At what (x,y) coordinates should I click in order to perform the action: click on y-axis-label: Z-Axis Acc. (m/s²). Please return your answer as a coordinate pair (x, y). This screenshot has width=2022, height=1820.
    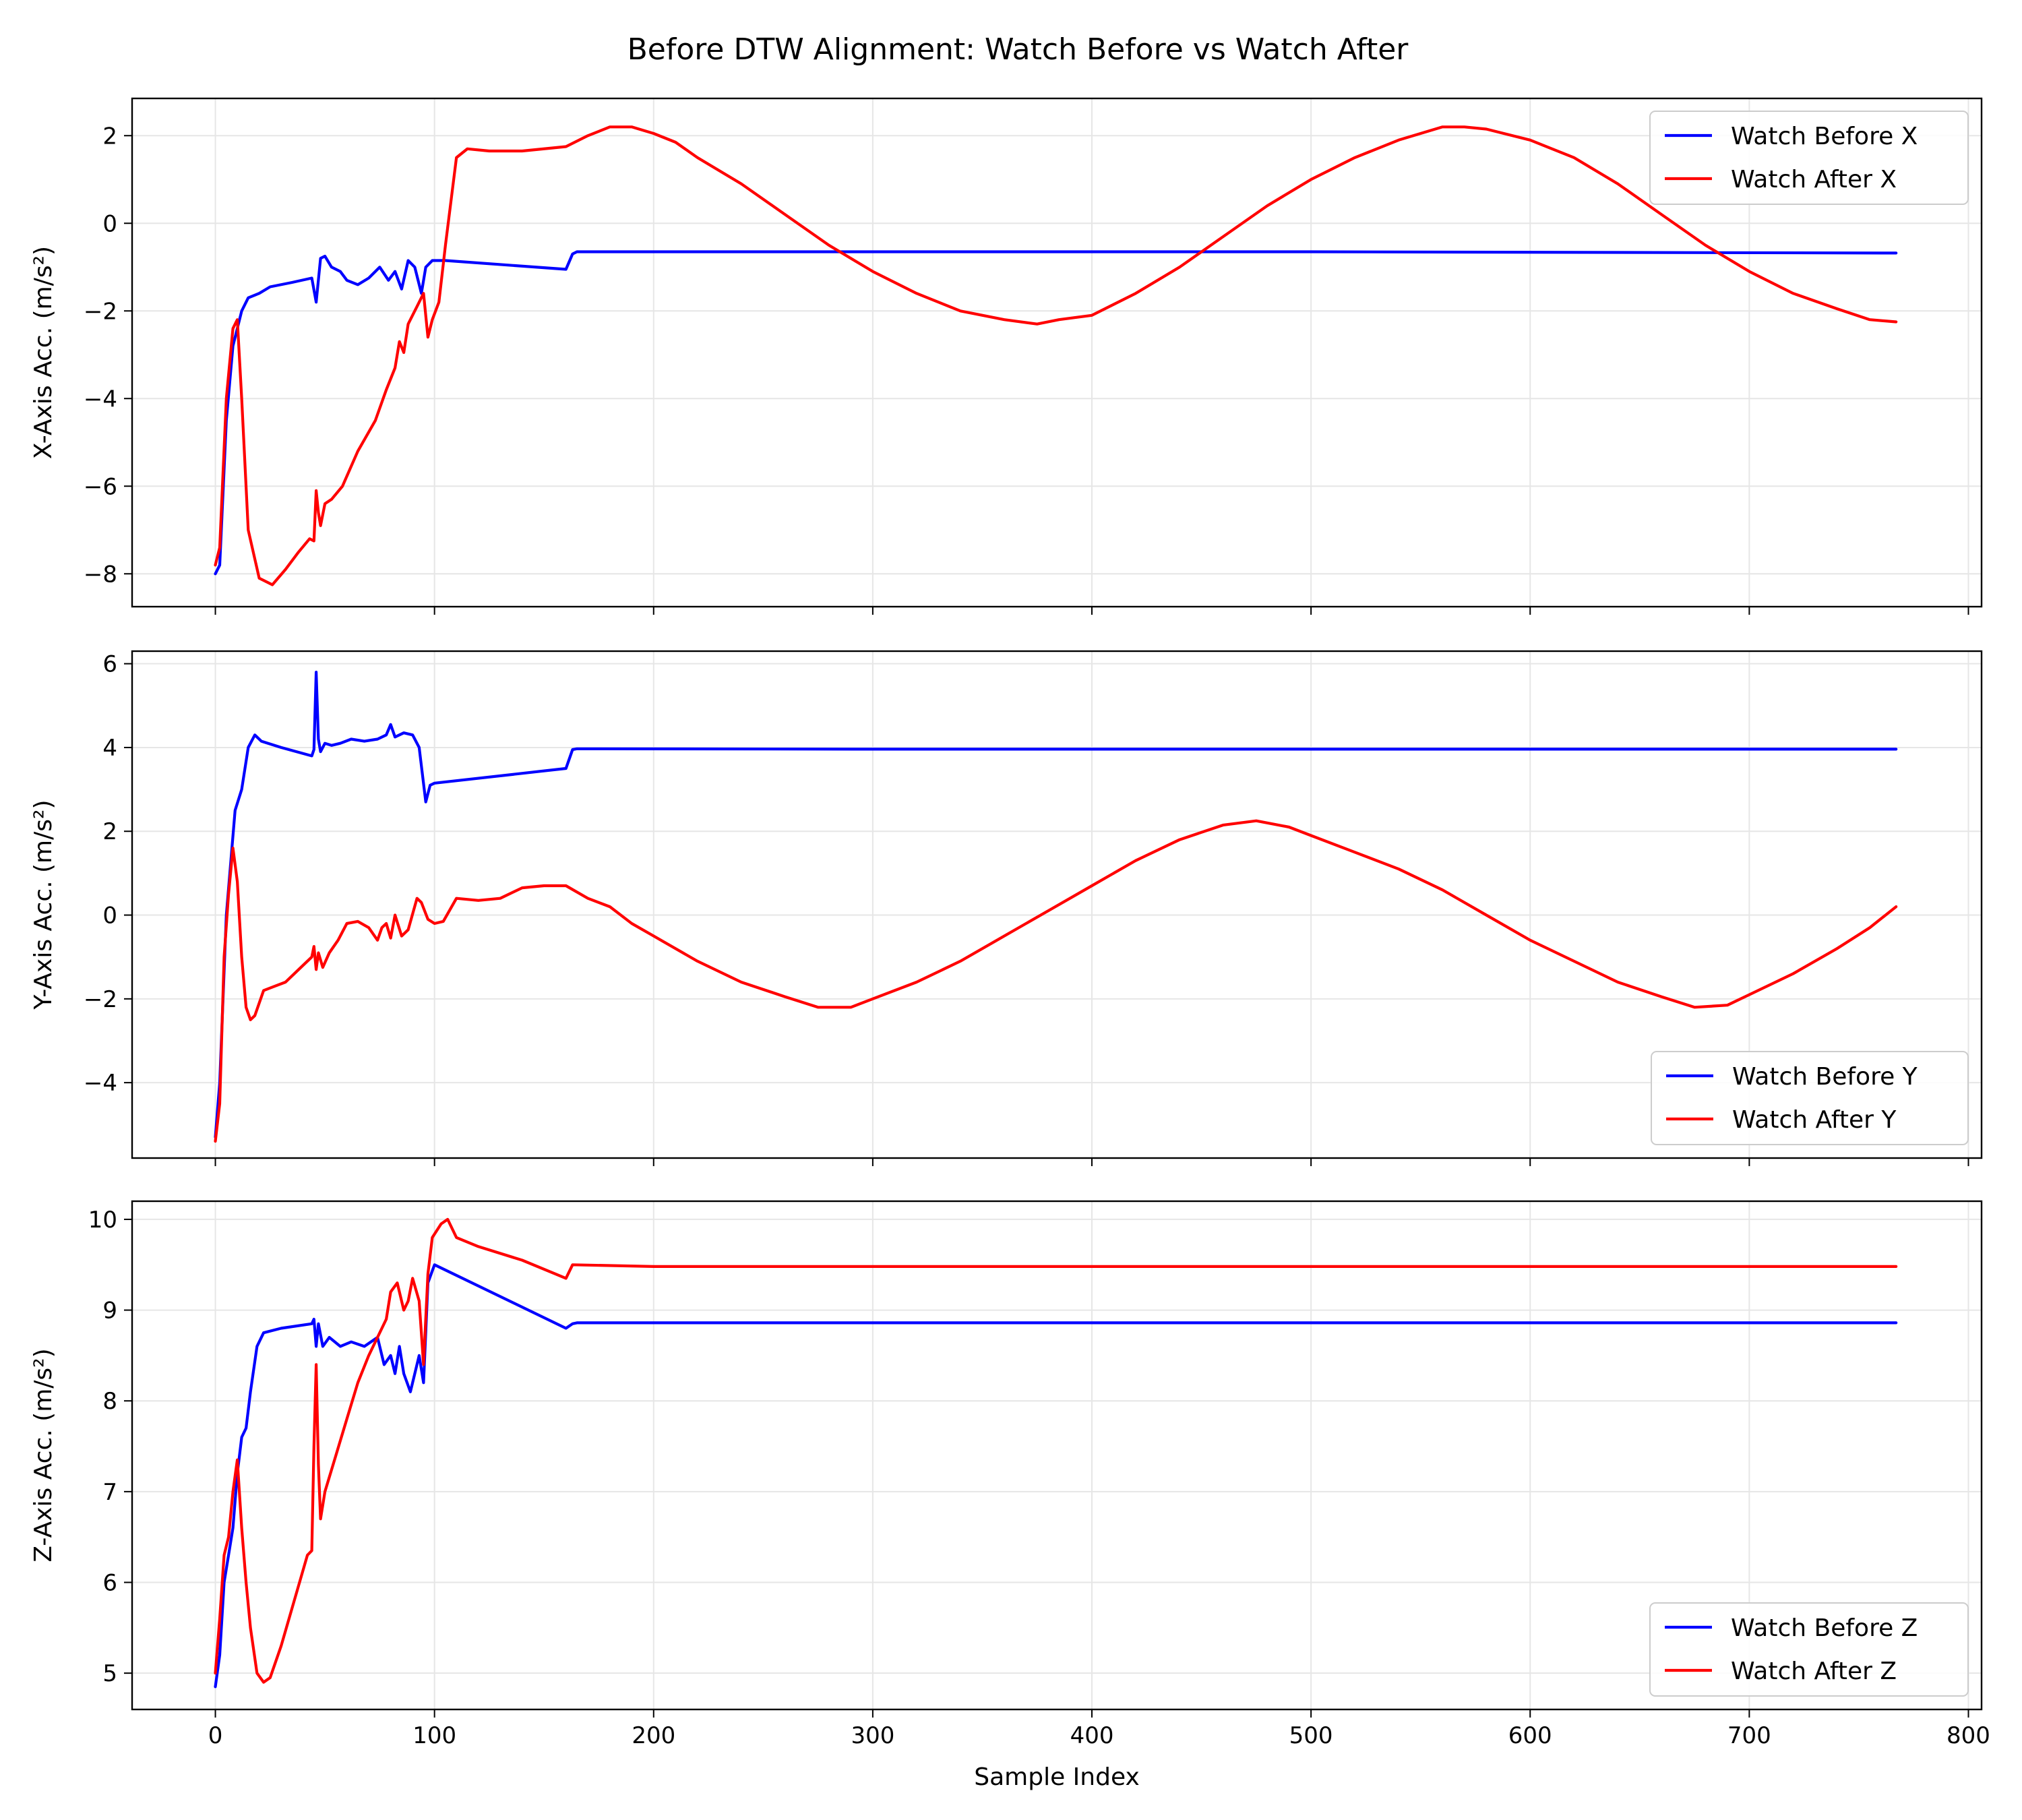
    Looking at the image, I should click on (43, 1455).